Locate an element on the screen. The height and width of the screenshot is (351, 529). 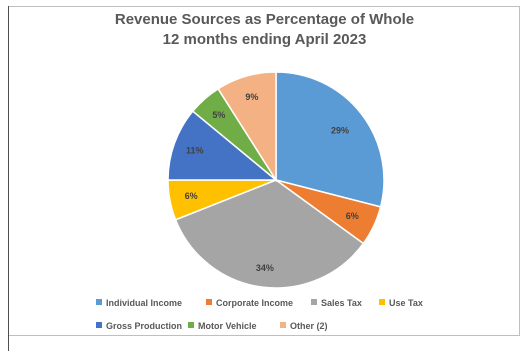
data-label: 34% is located at coordinates (265, 268).